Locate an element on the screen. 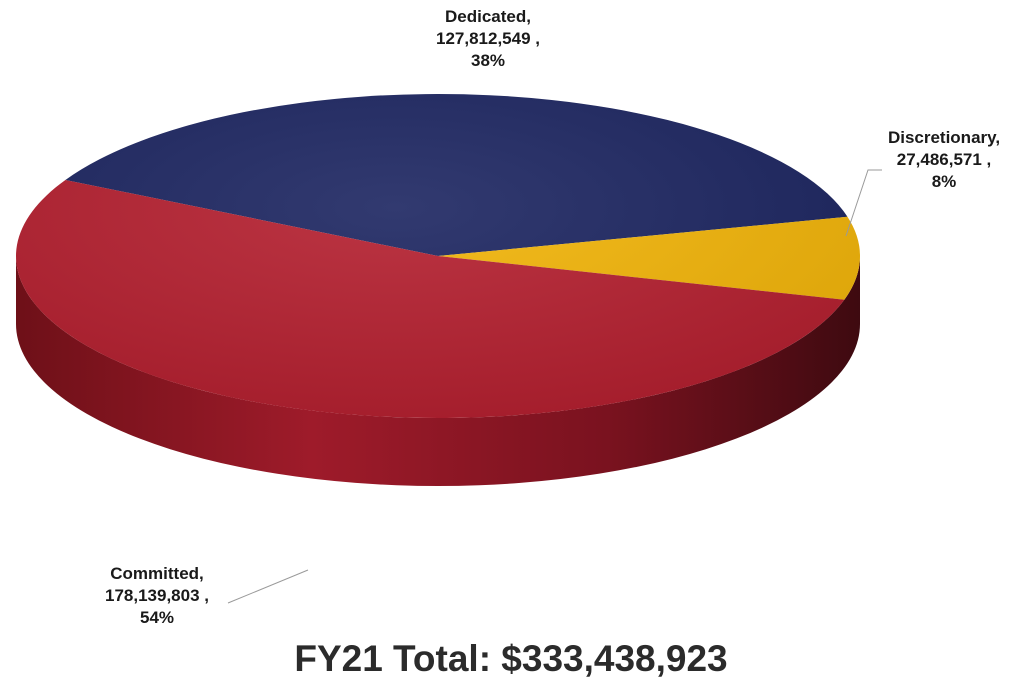 The width and height of the screenshot is (1022, 685). data-label-line: 27,486,571 , is located at coordinates (944, 159).